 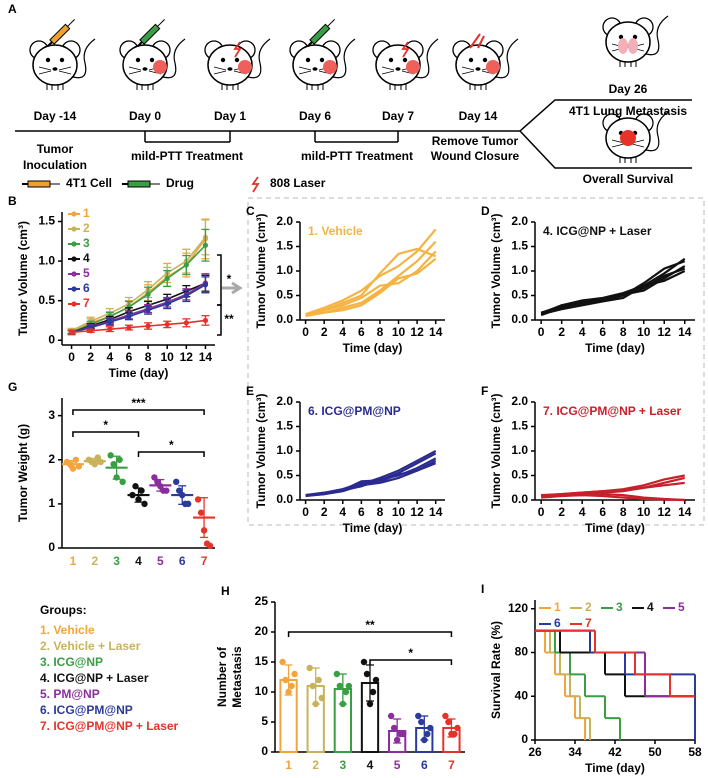 What do you see at coordinates (496, 451) in the screenshot?
I see `y-axis-title: Tumor Volume (cm³)` at bounding box center [496, 451].